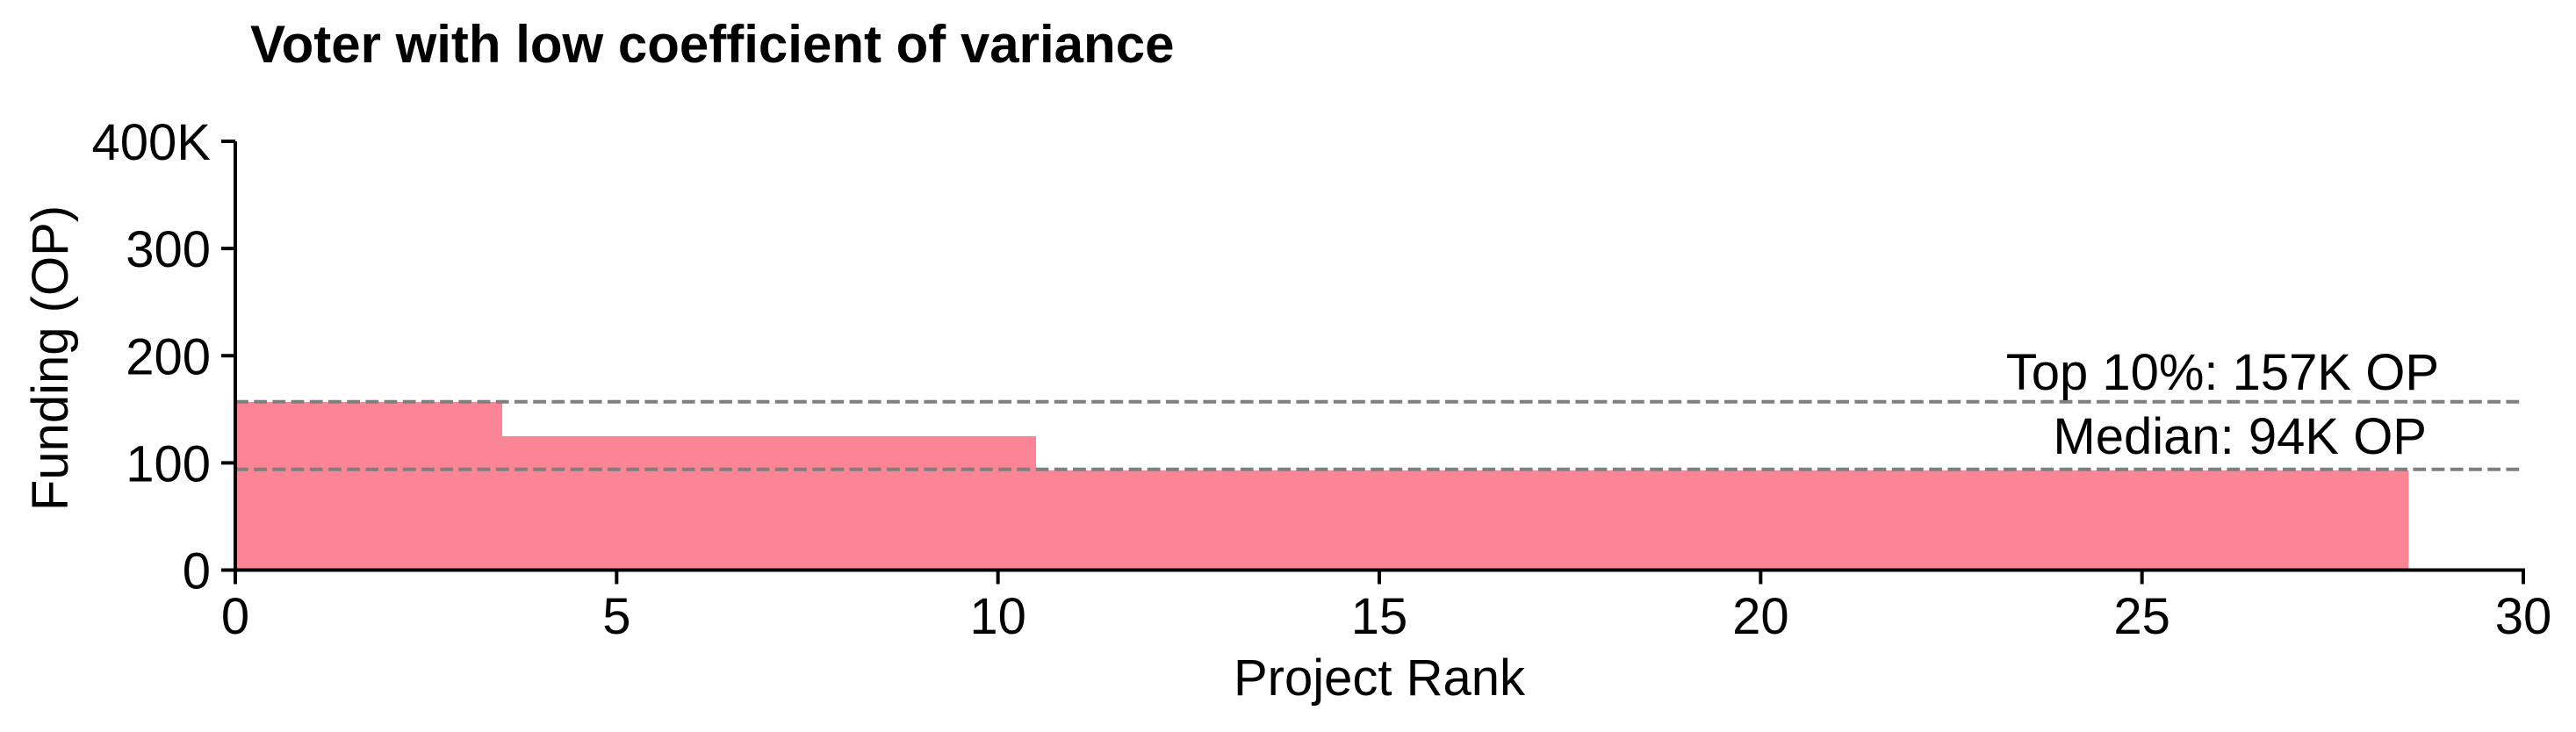 The height and width of the screenshot is (732, 2576). I want to click on x-axis-label: Project Rank, so click(1380, 678).